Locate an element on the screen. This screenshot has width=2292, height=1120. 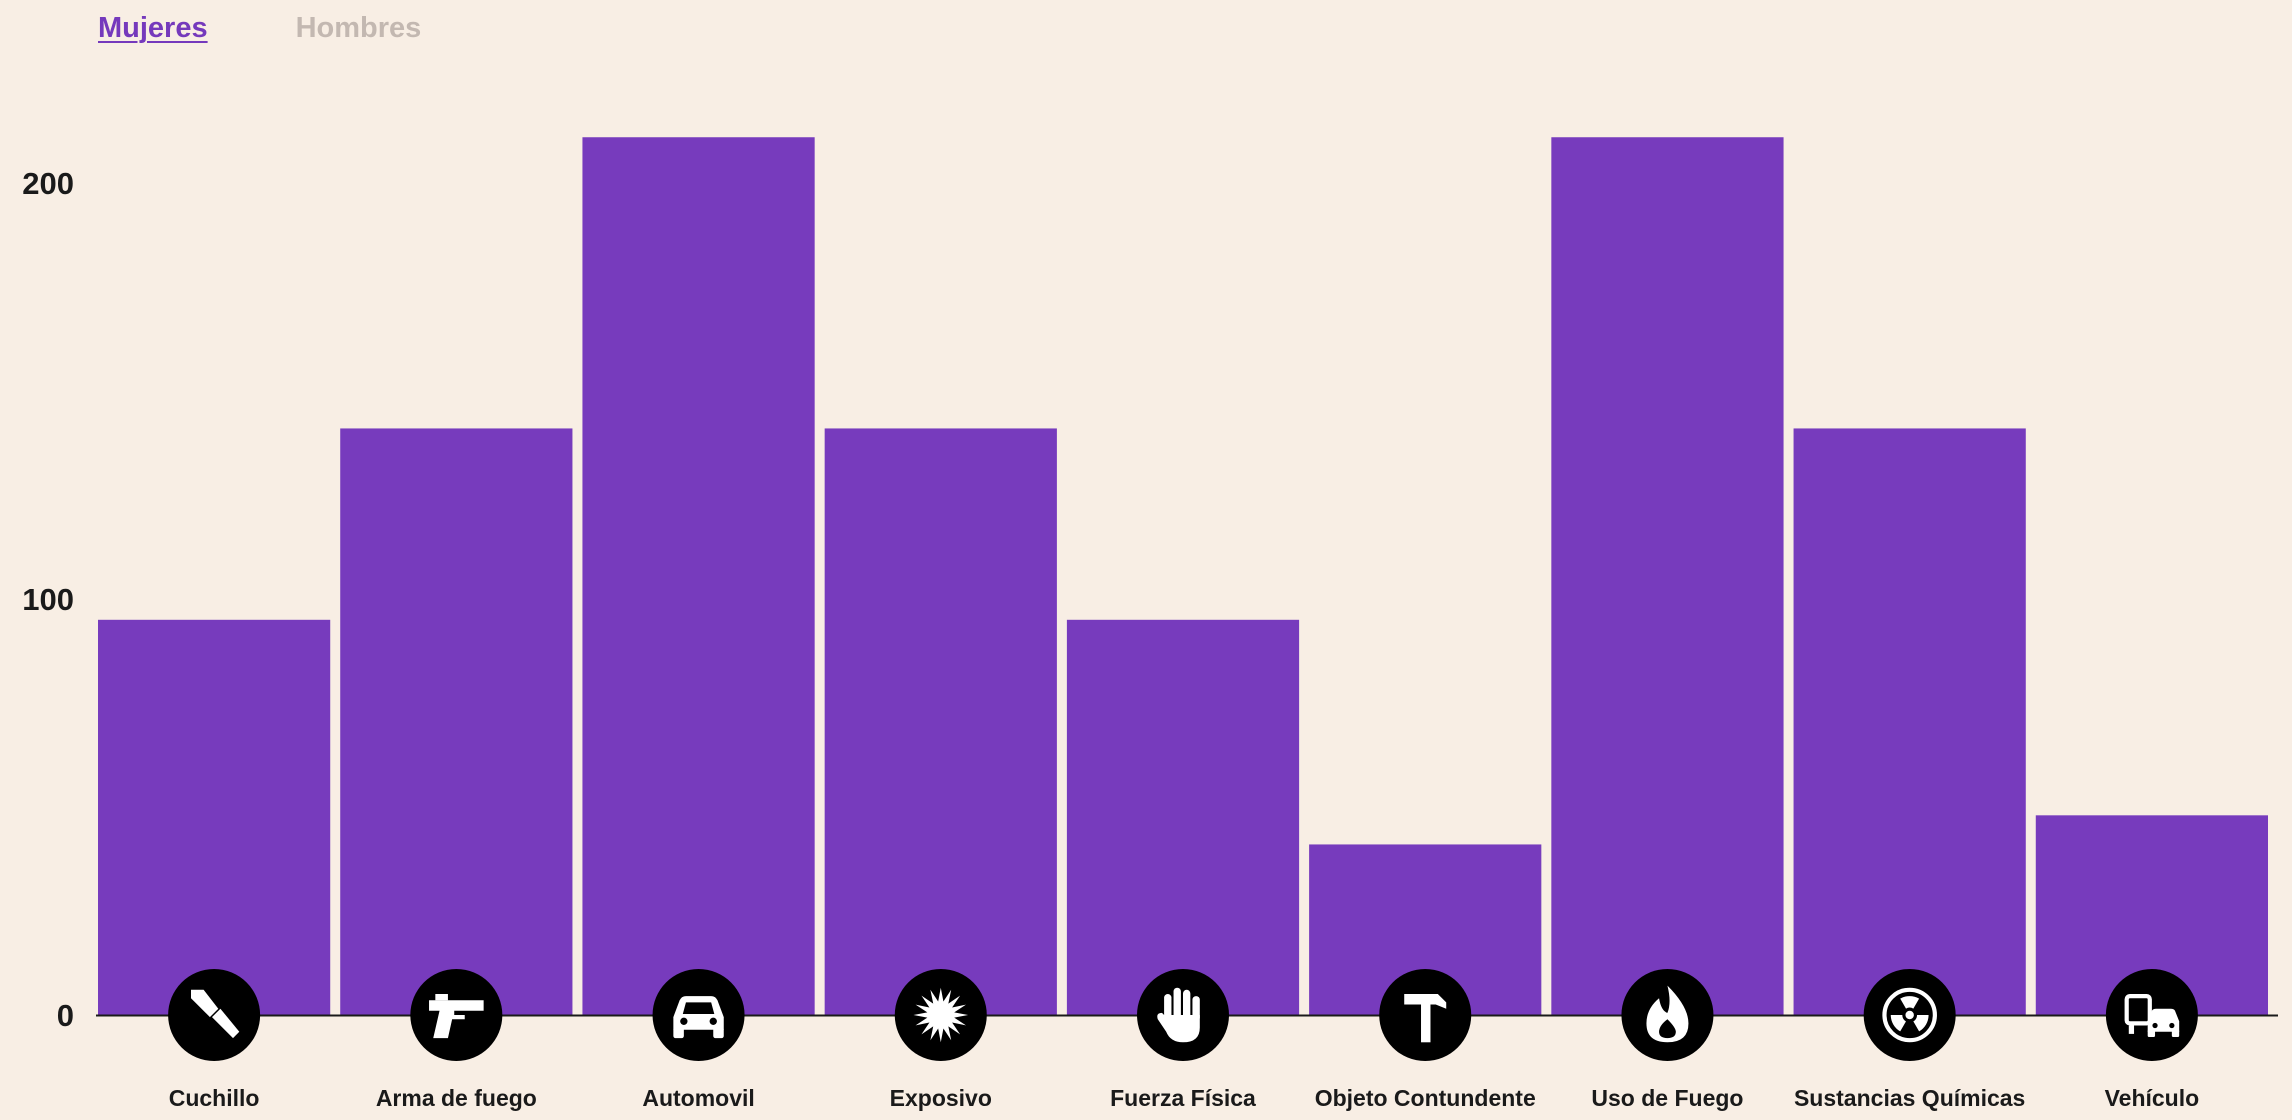
category-label: Fuerza Física is located at coordinates (1183, 1098).